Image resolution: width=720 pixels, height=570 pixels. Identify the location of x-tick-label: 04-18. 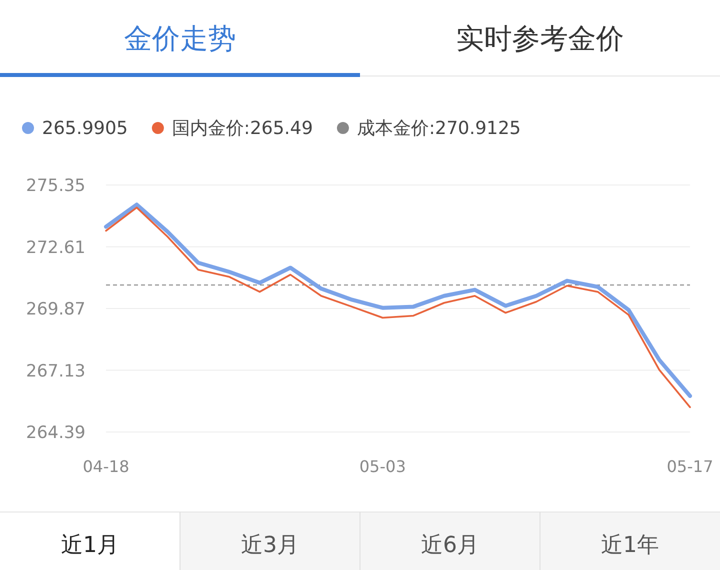
(106, 466).